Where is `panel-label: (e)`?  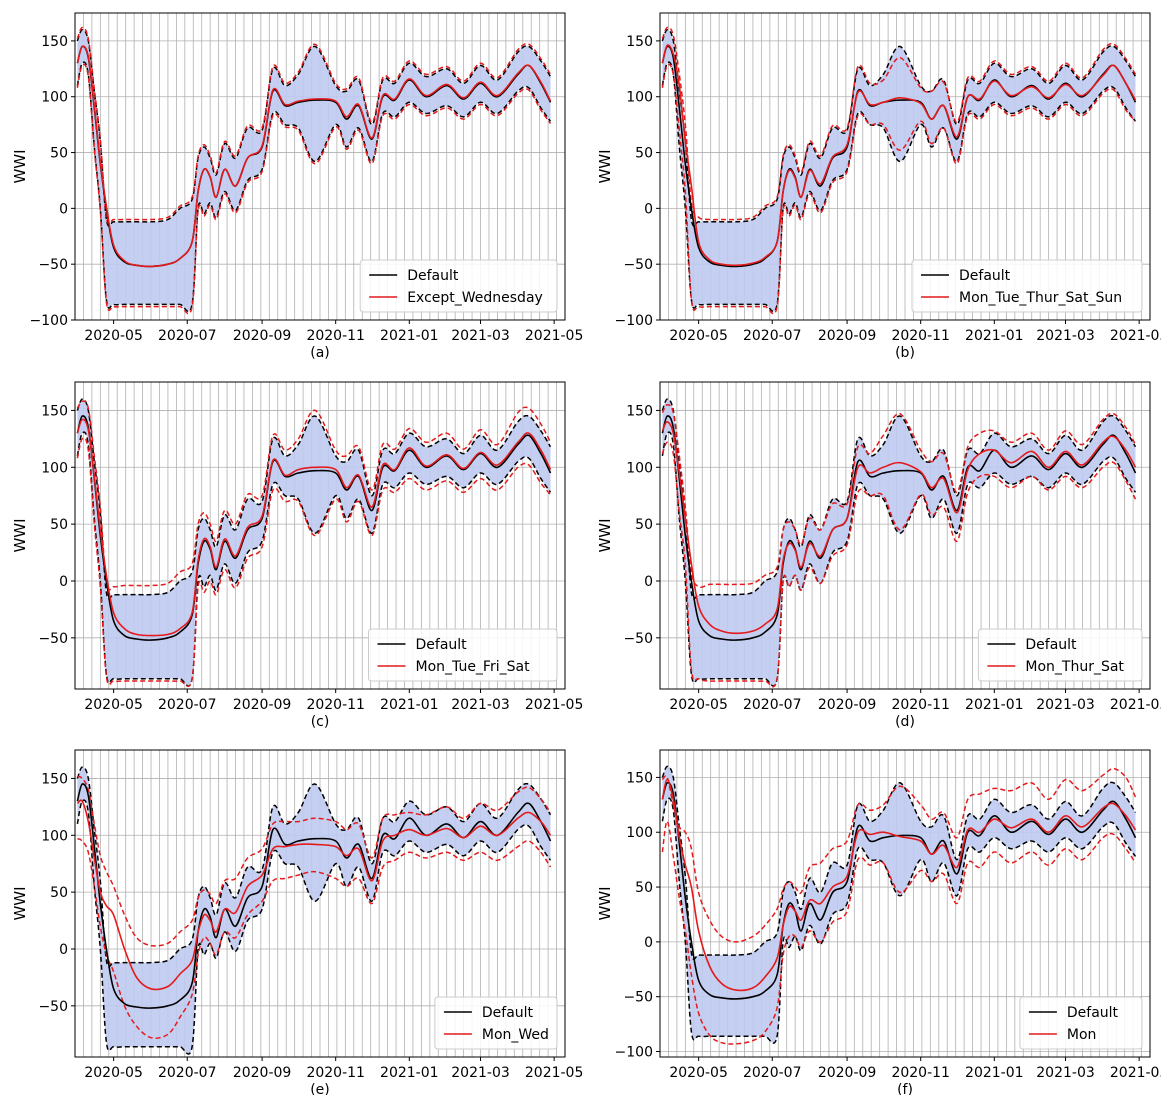 panel-label: (e) is located at coordinates (320, 1088).